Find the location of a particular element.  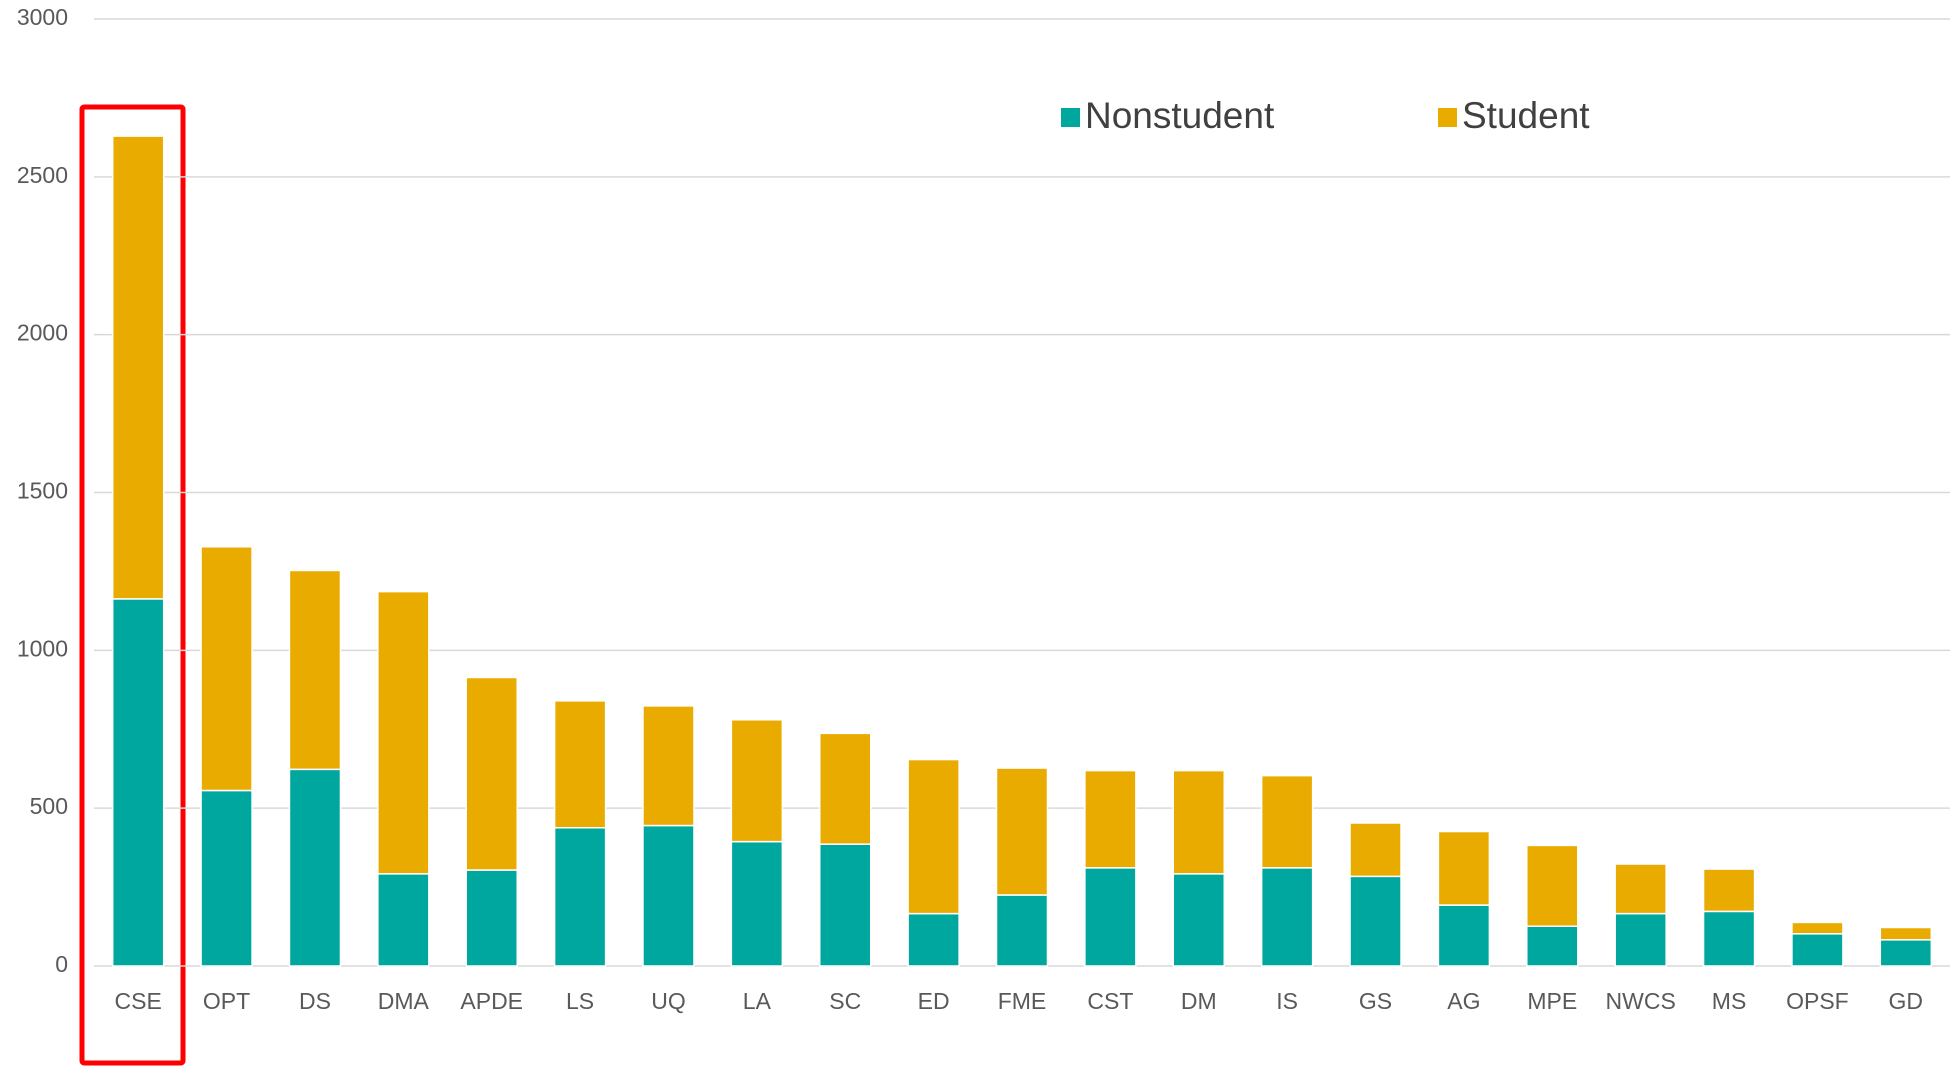

x-tick-label: MS is located at coordinates (1729, 1001).